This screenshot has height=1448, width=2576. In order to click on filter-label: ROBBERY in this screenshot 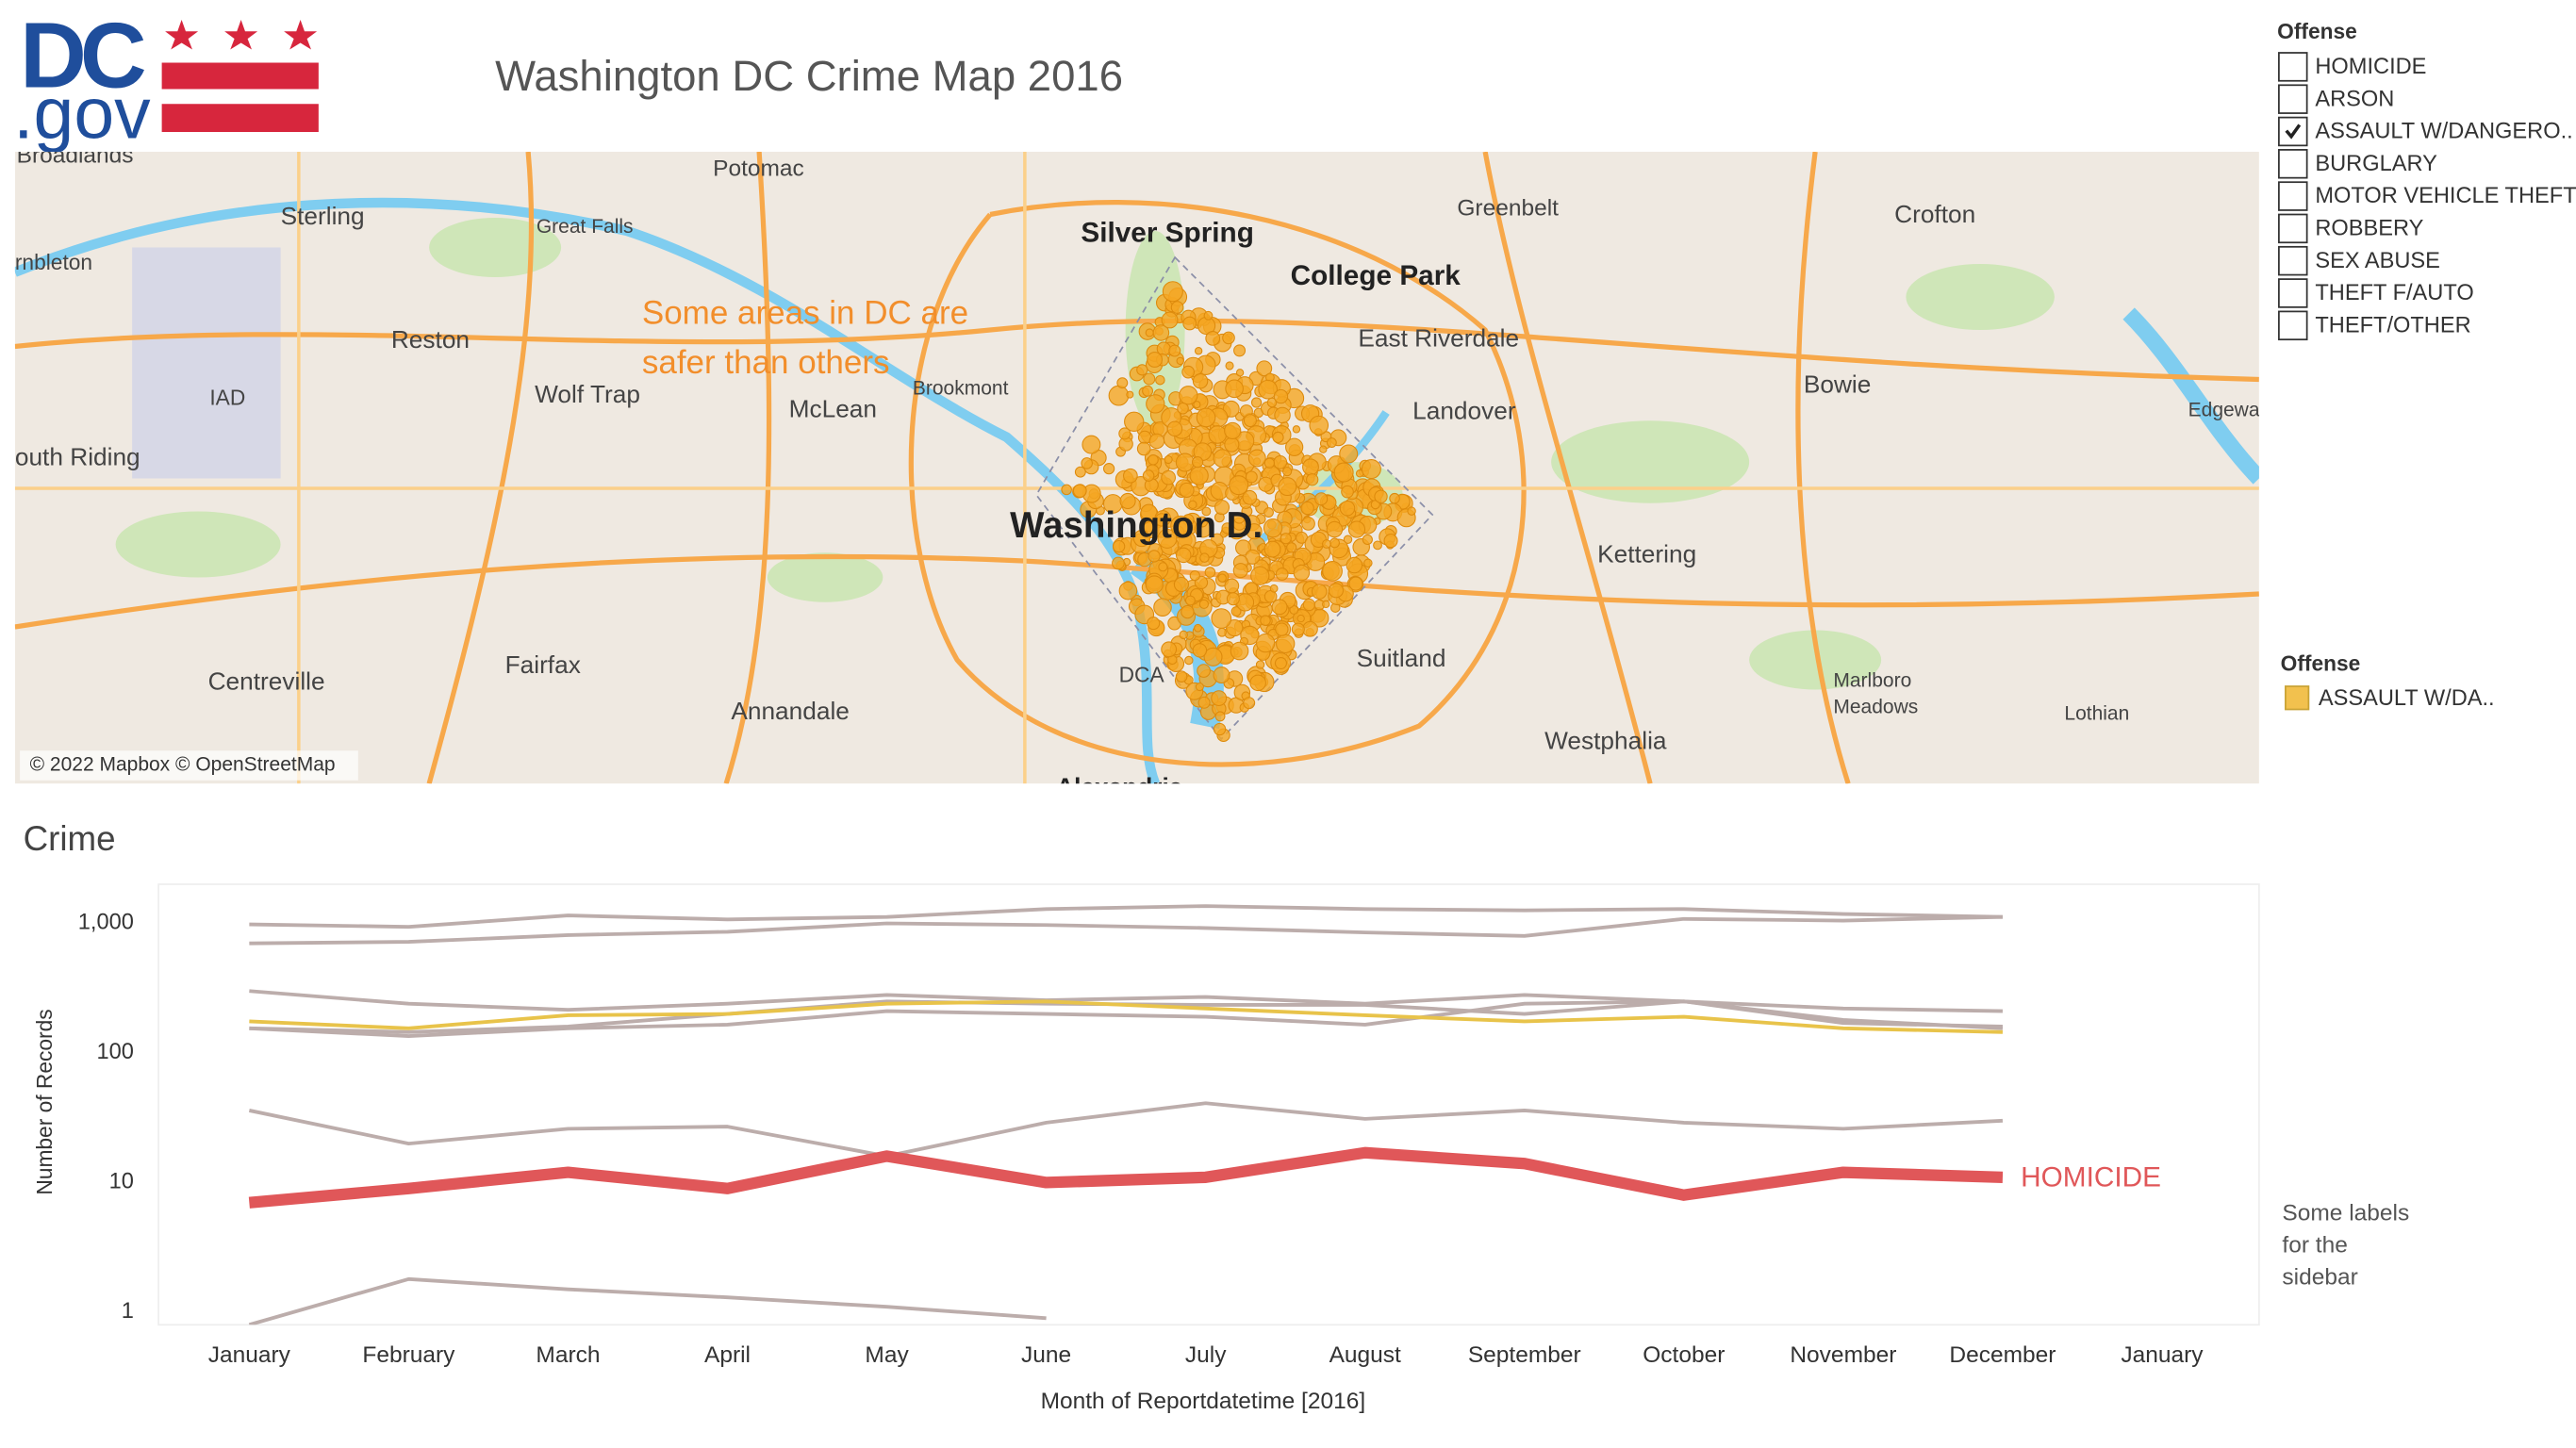, I will do `click(2369, 228)`.